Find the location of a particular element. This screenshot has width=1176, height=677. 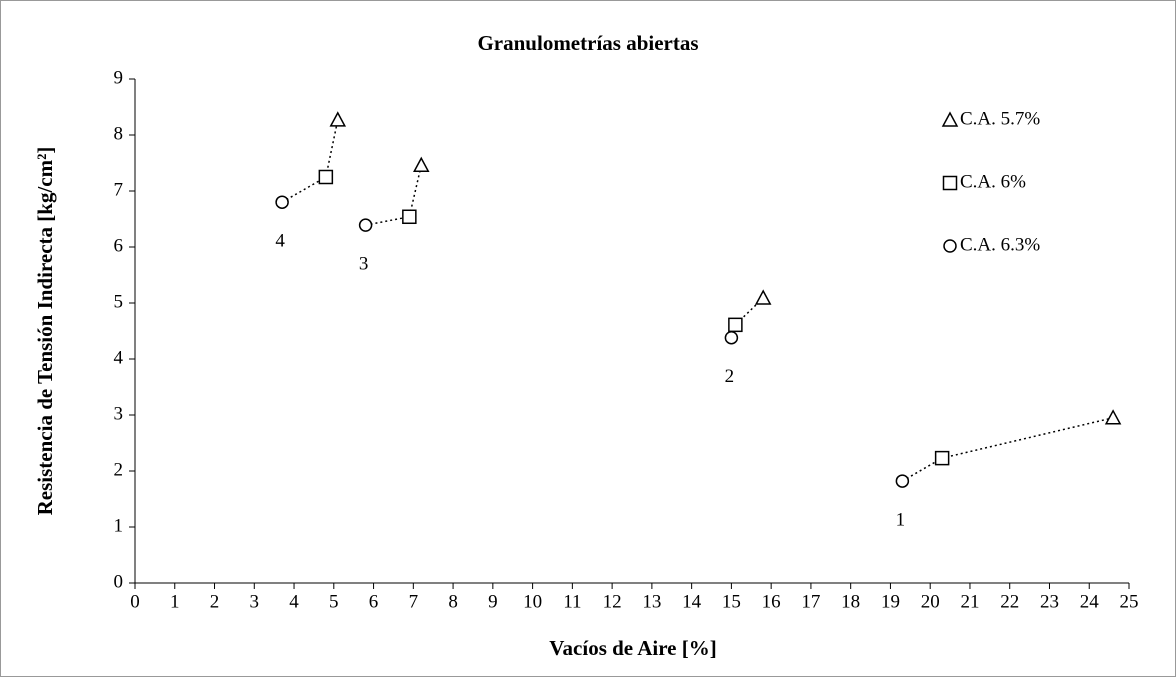

x-axis-title: Vacíos de Aire [%] is located at coordinates (632, 648).